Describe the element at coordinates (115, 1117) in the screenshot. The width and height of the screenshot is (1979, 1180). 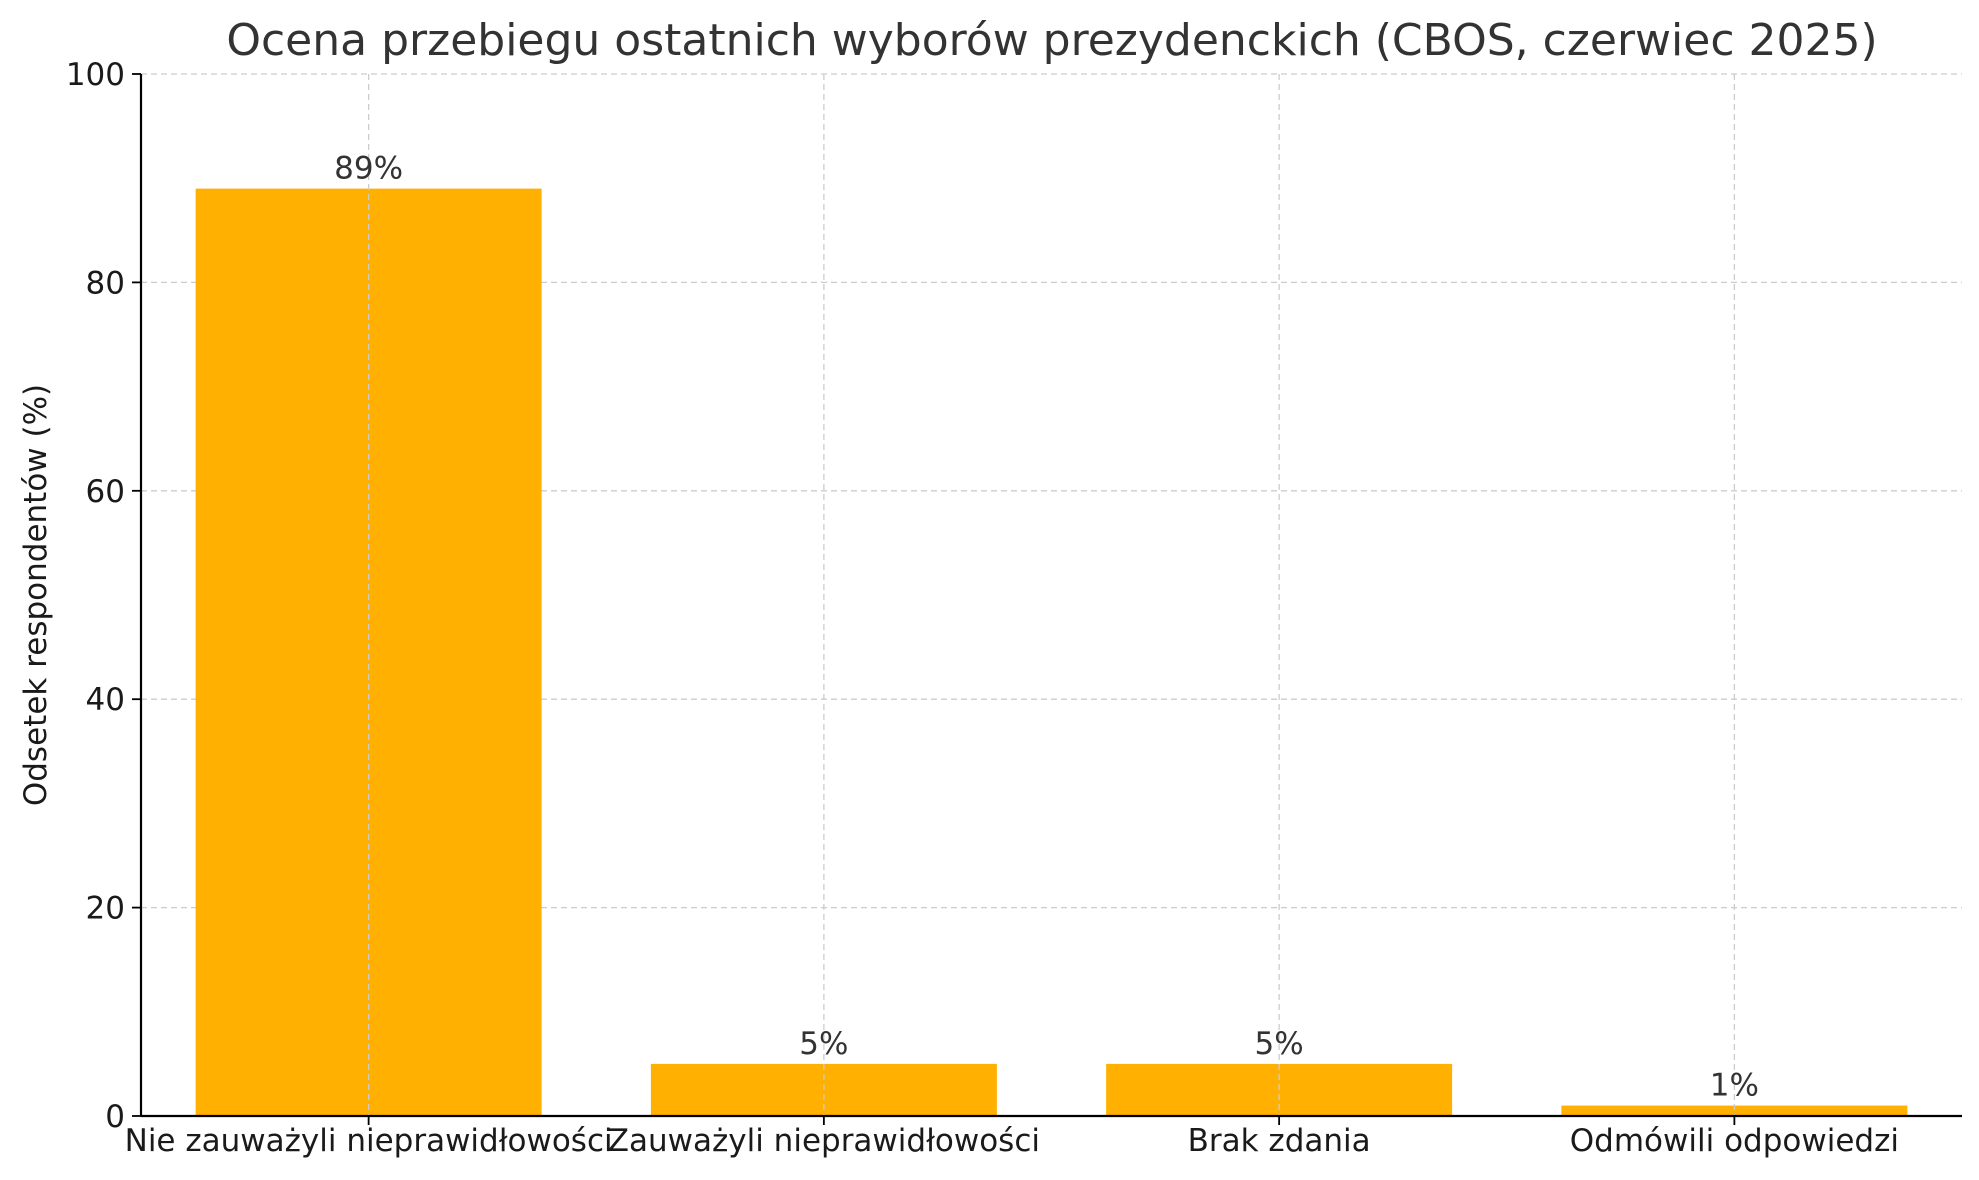
I see `y-tick-label: 0` at that location.